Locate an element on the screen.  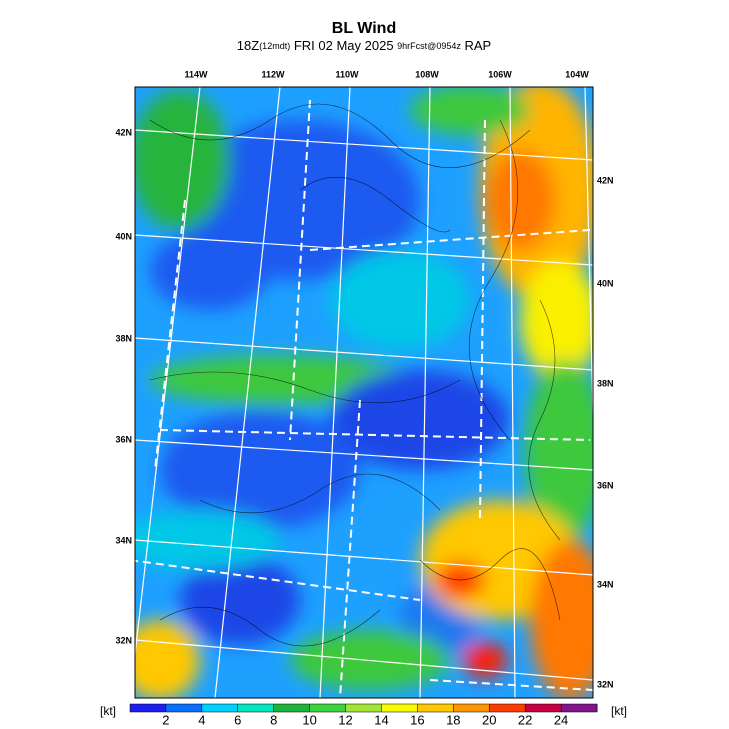
colorbar-frame is located at coordinates (363, 708).